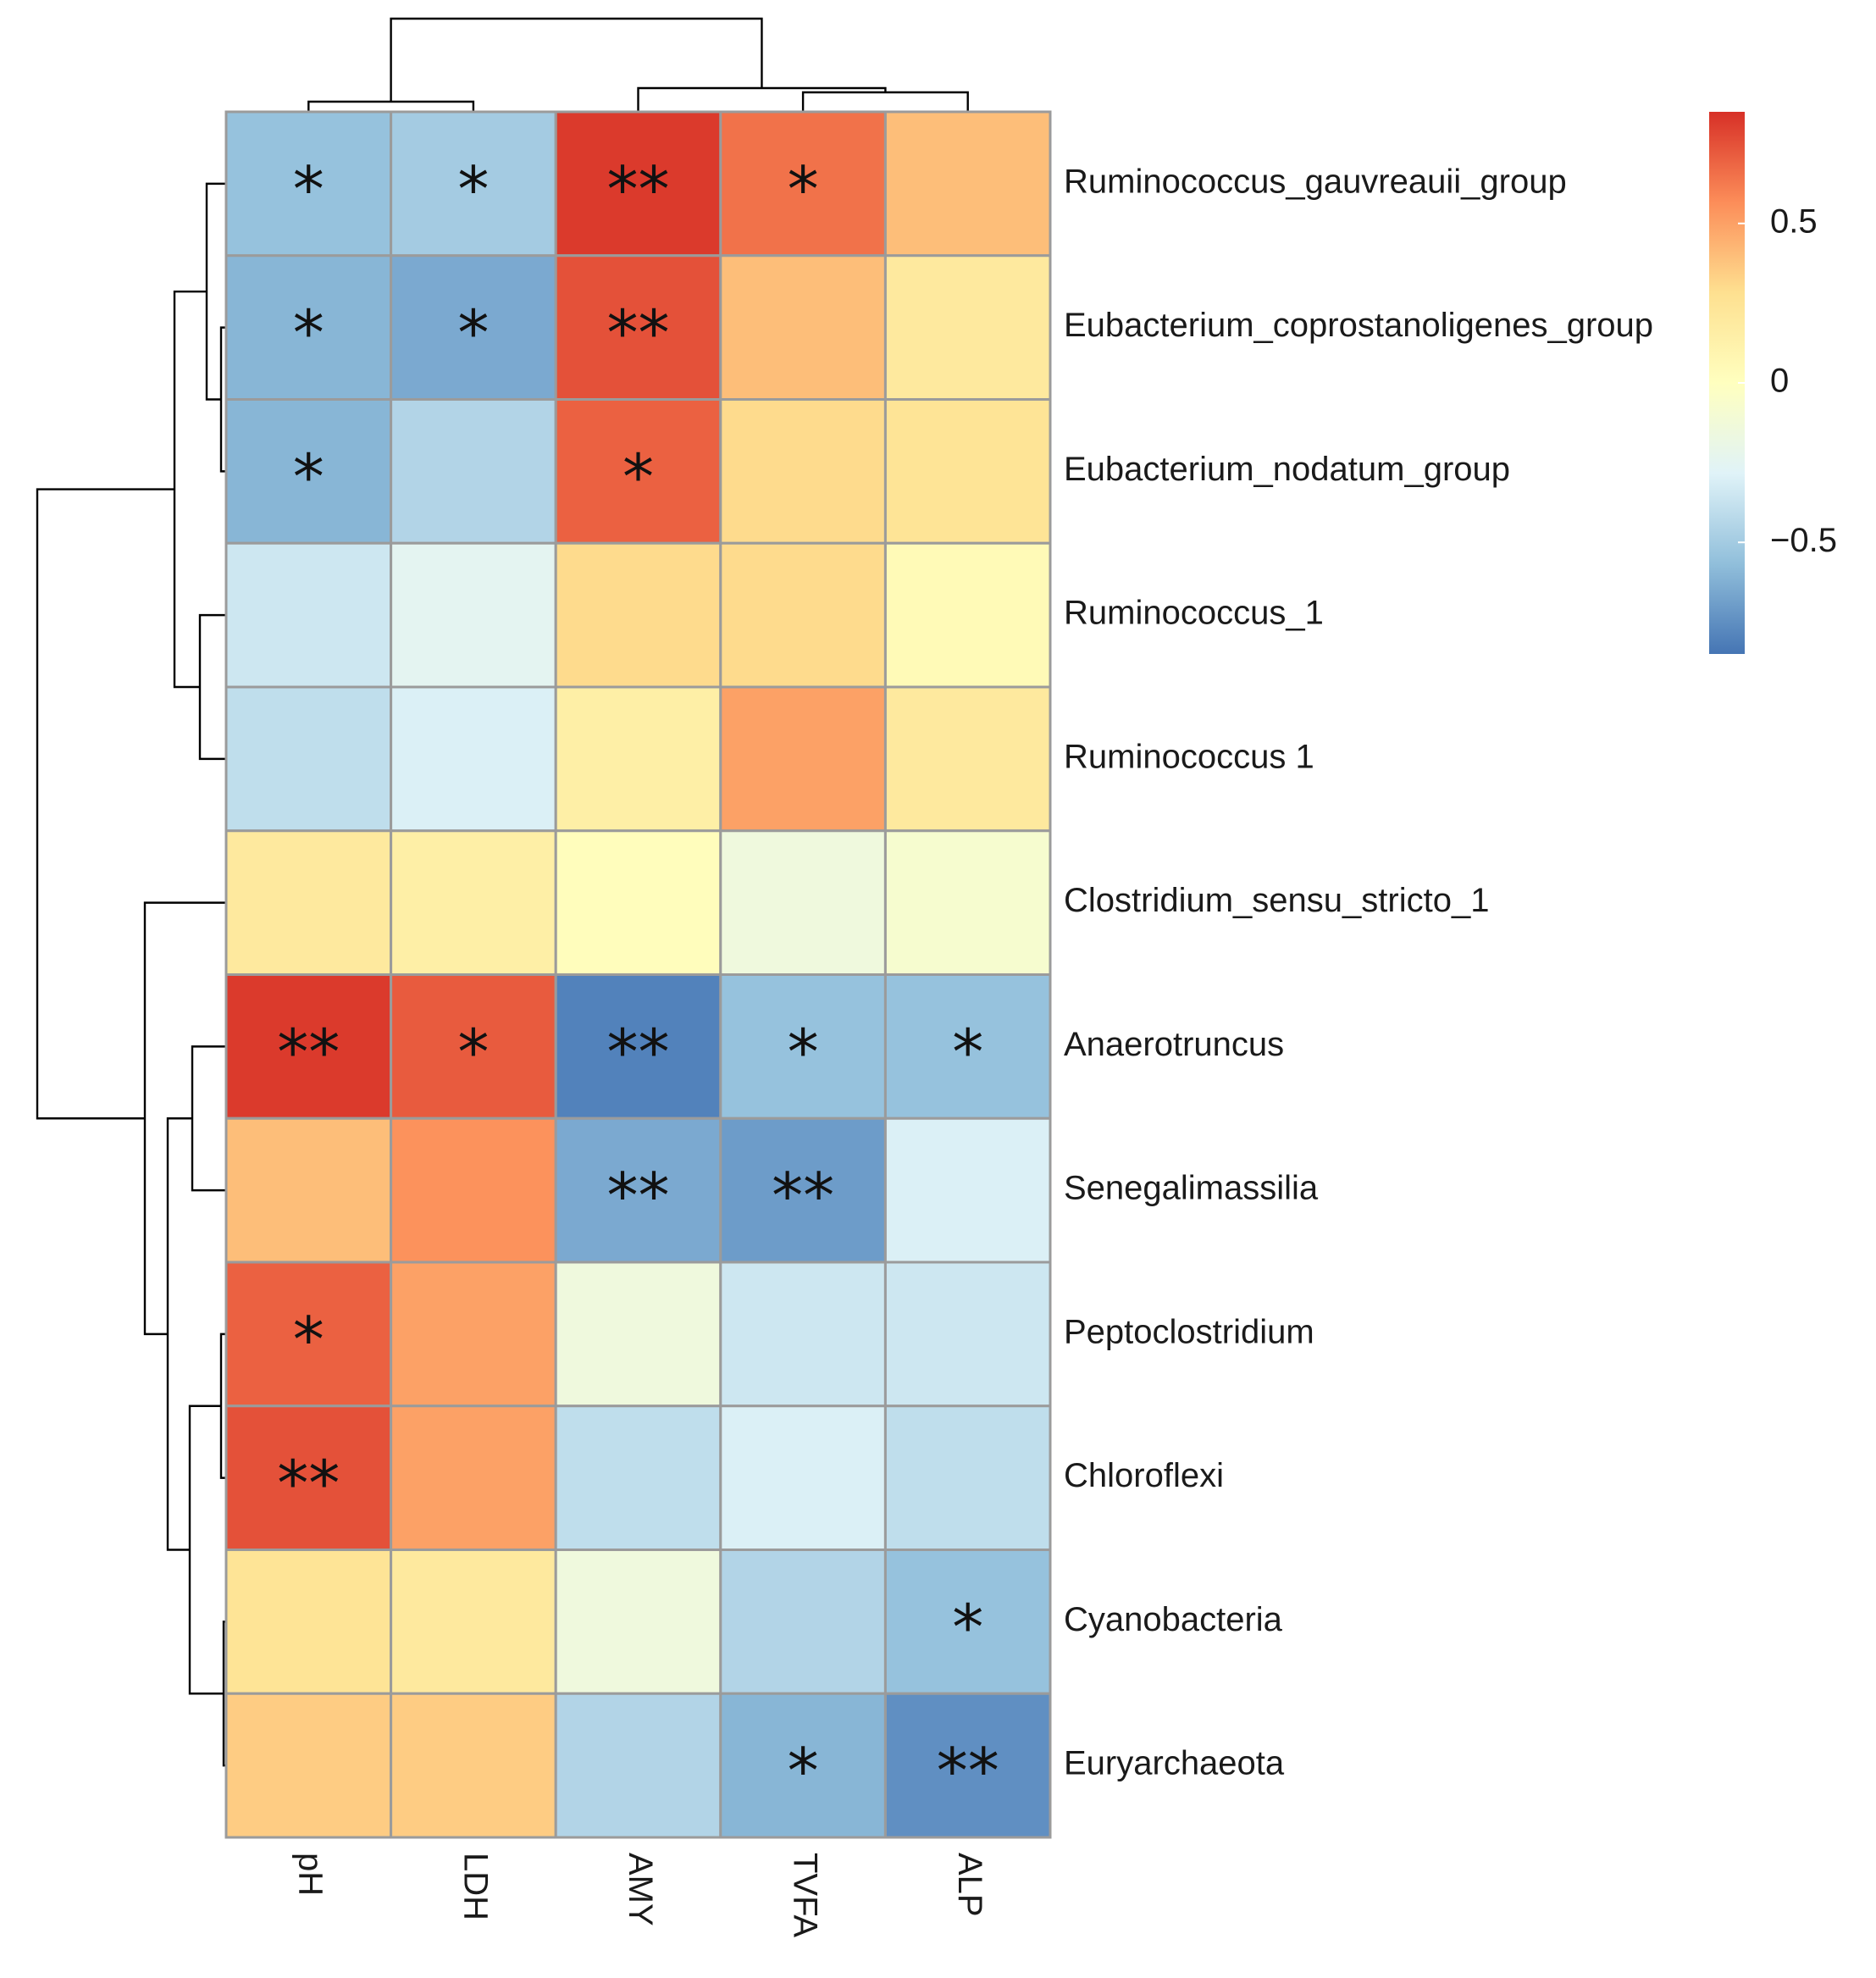  Describe the element at coordinates (1173, 1619) in the screenshot. I see `row-label: Cyanobacteria` at that location.